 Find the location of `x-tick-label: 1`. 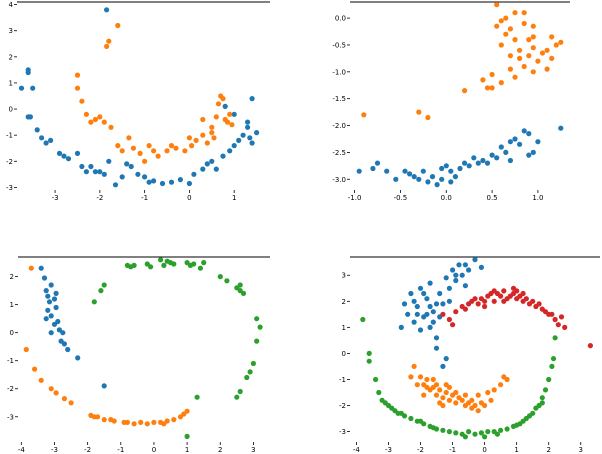

x-tick-label: 1 is located at coordinates (234, 198).